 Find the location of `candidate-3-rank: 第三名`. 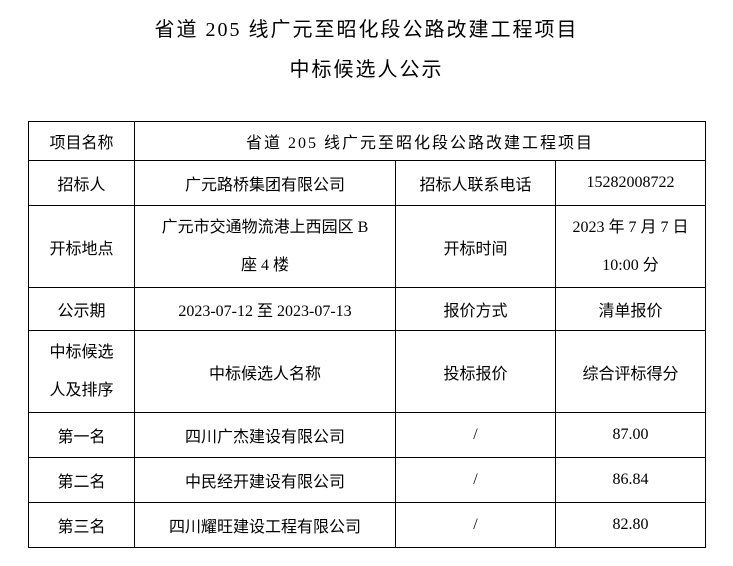

candidate-3-rank: 第三名 is located at coordinates (81, 525).